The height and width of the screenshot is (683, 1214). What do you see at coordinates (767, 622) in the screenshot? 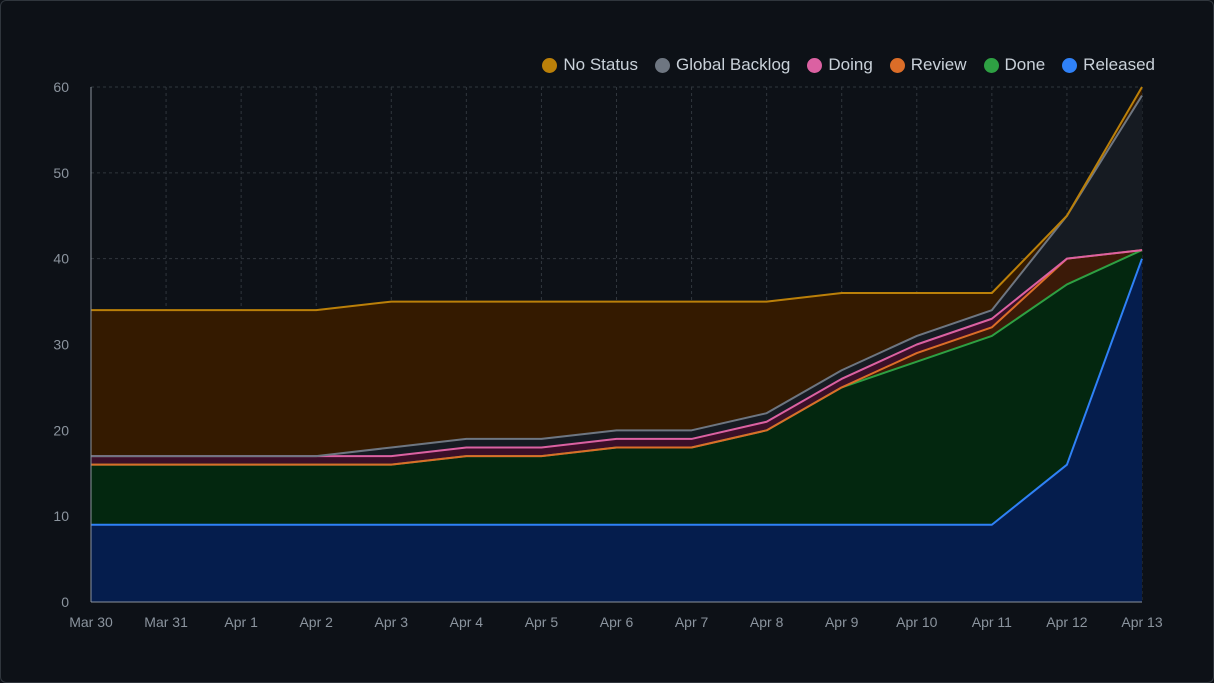
I see `x-tick-label: Apr 8` at bounding box center [767, 622].